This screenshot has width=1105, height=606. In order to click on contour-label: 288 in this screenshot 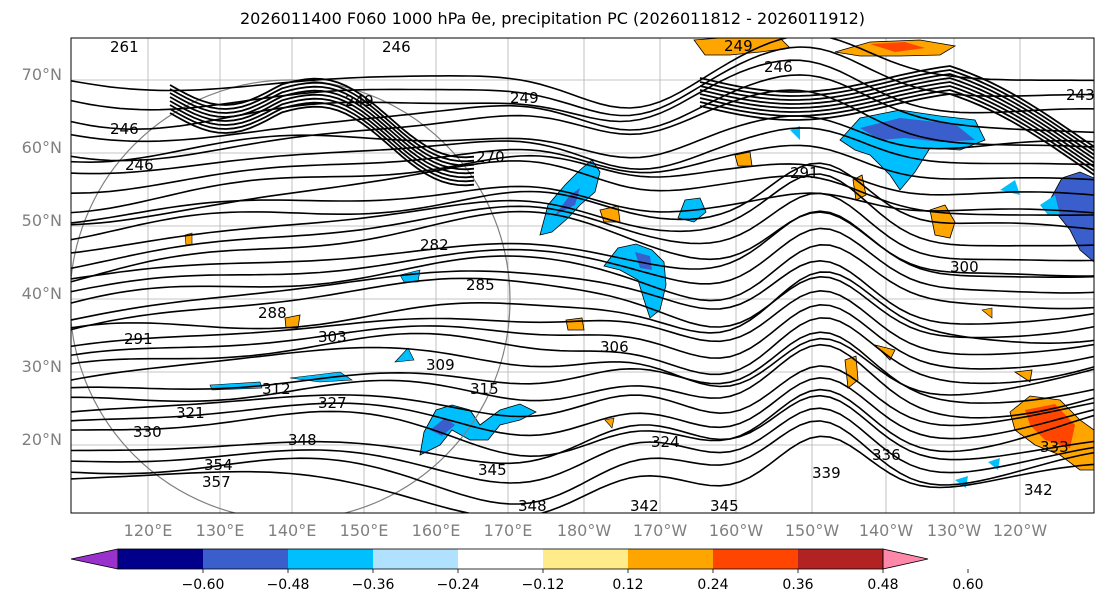, I will do `click(272, 313)`.